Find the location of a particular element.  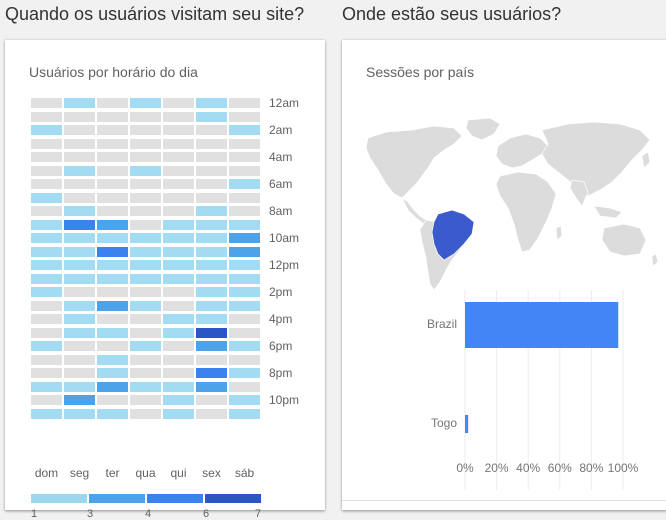

bar-brazil is located at coordinates (542, 325).